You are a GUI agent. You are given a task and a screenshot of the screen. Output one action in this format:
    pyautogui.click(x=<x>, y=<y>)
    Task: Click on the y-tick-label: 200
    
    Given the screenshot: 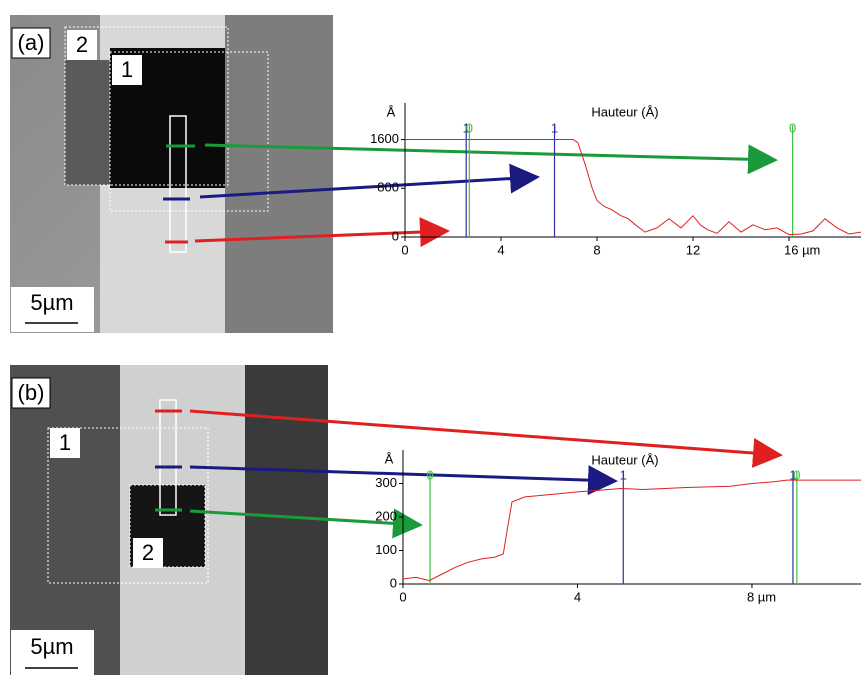 What is the action you would take?
    pyautogui.click(x=386, y=515)
    